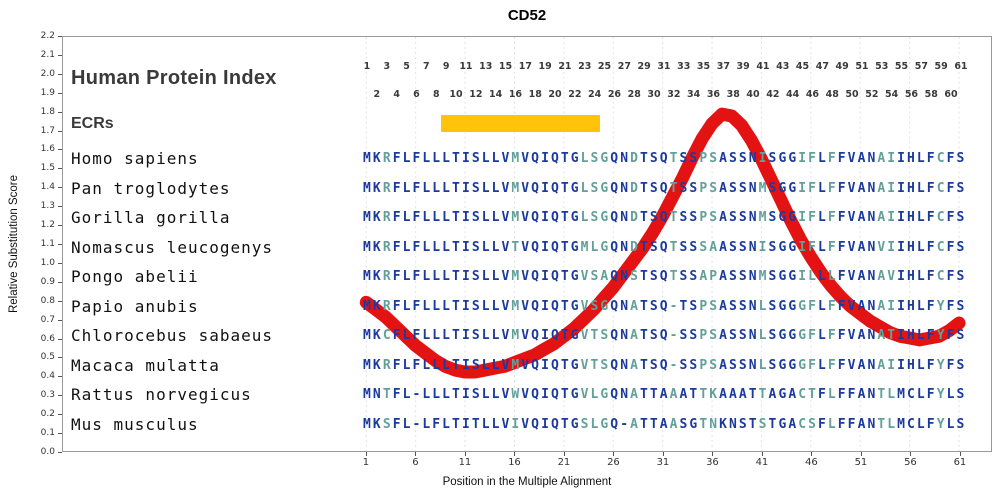 This screenshot has width=1007, height=500. Describe the element at coordinates (564, 462) in the screenshot. I see `x-tick-label: 21` at that location.